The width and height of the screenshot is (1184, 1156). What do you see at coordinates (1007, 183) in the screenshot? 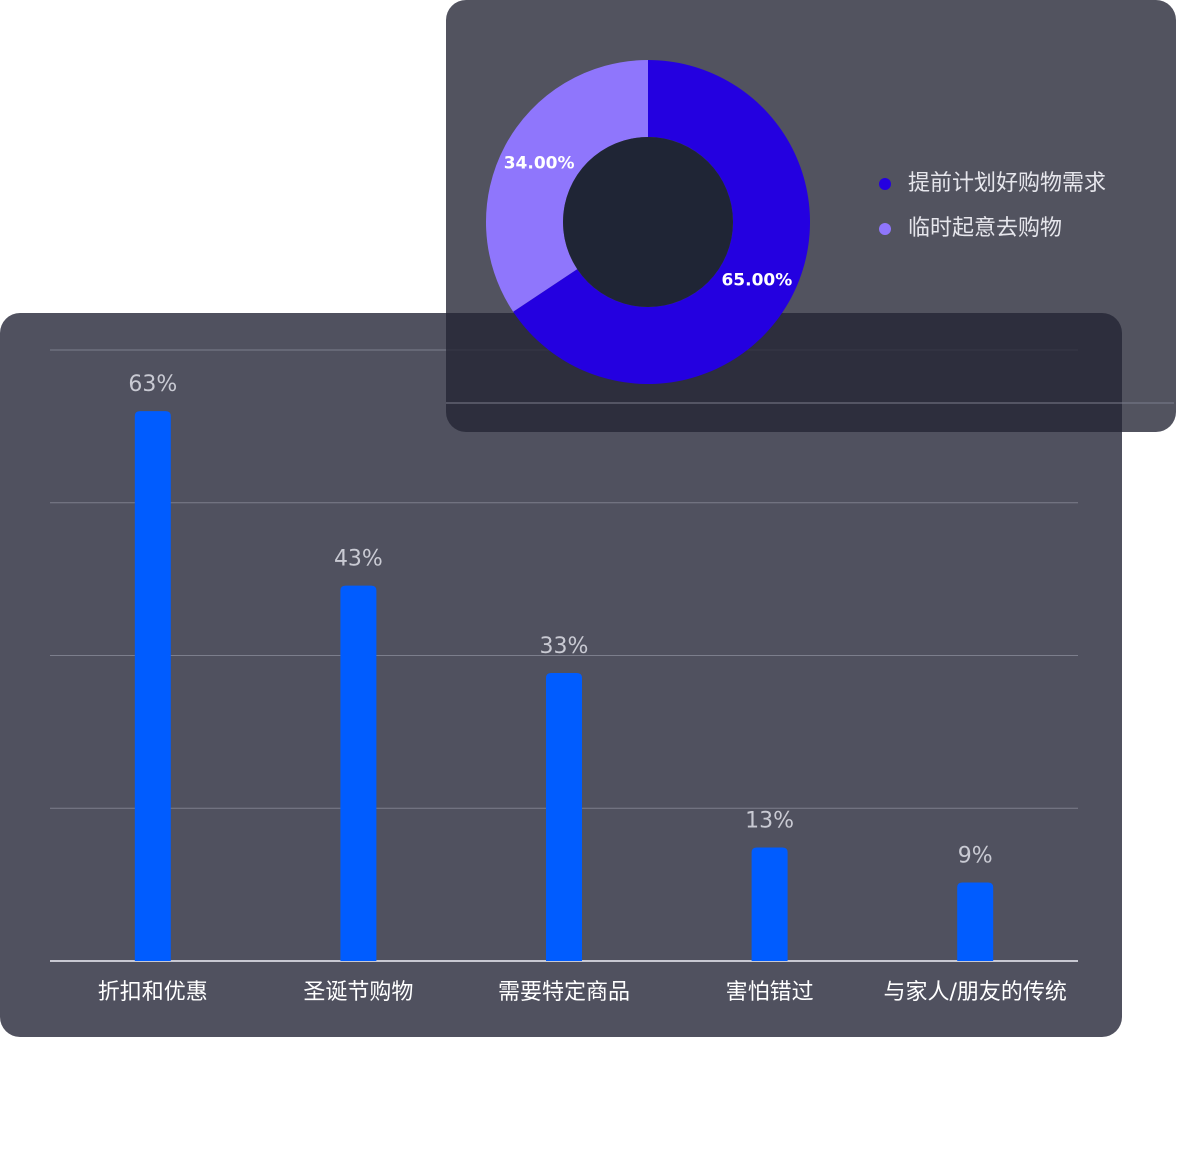
I see `legend-label: 提前计划好购物需求` at bounding box center [1007, 183].